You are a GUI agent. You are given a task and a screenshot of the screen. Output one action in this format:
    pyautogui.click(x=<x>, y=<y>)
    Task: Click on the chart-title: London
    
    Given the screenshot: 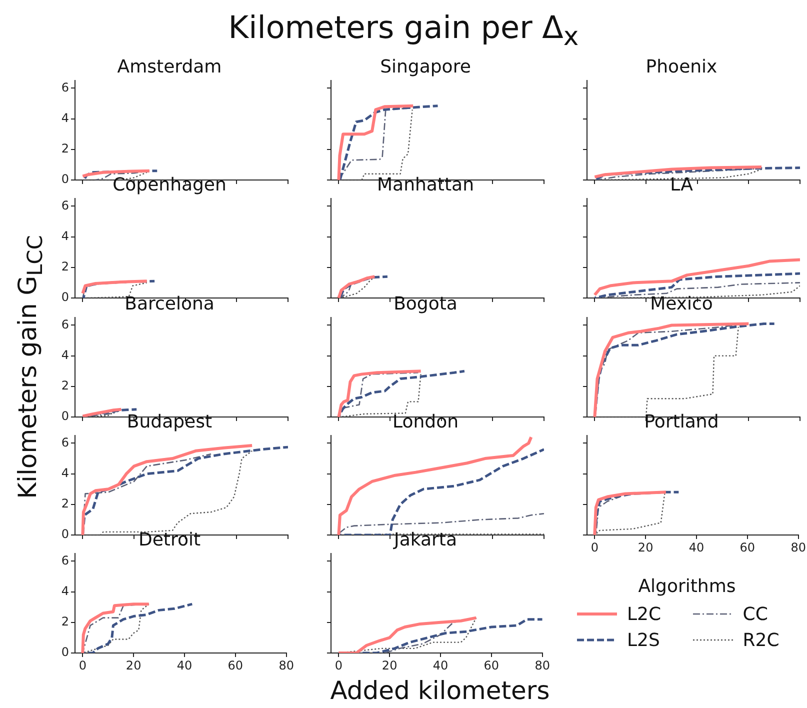 What is the action you would take?
    pyautogui.click(x=425, y=421)
    